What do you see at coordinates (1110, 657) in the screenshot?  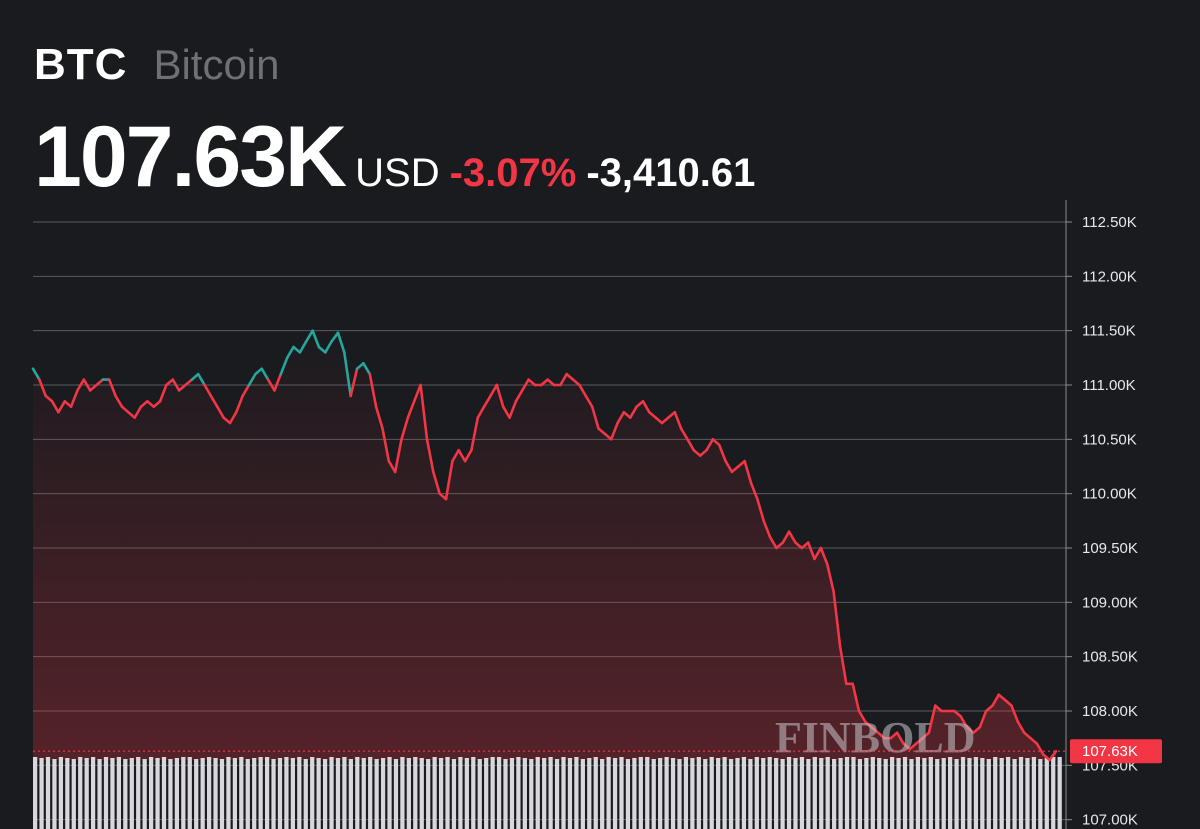 I see `y-tick-label: 108.50K` at bounding box center [1110, 657].